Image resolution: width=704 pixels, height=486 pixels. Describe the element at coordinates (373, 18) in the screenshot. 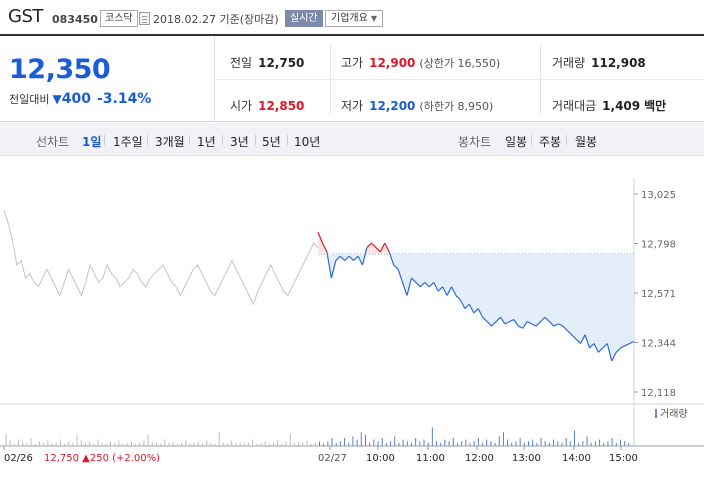

I see `chevron-down-icon: ▼` at that location.